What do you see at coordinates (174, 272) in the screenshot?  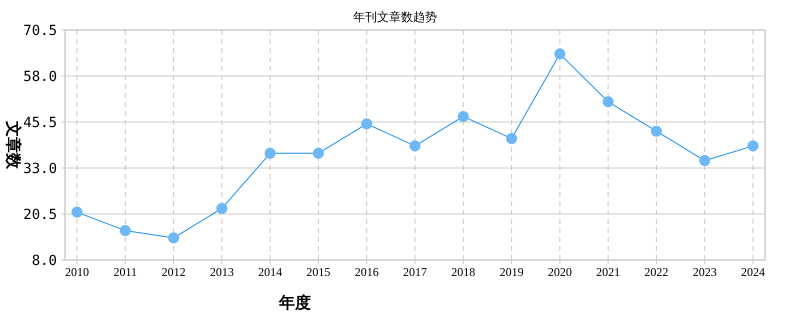 I see `x-tick-label: 2012` at bounding box center [174, 272].